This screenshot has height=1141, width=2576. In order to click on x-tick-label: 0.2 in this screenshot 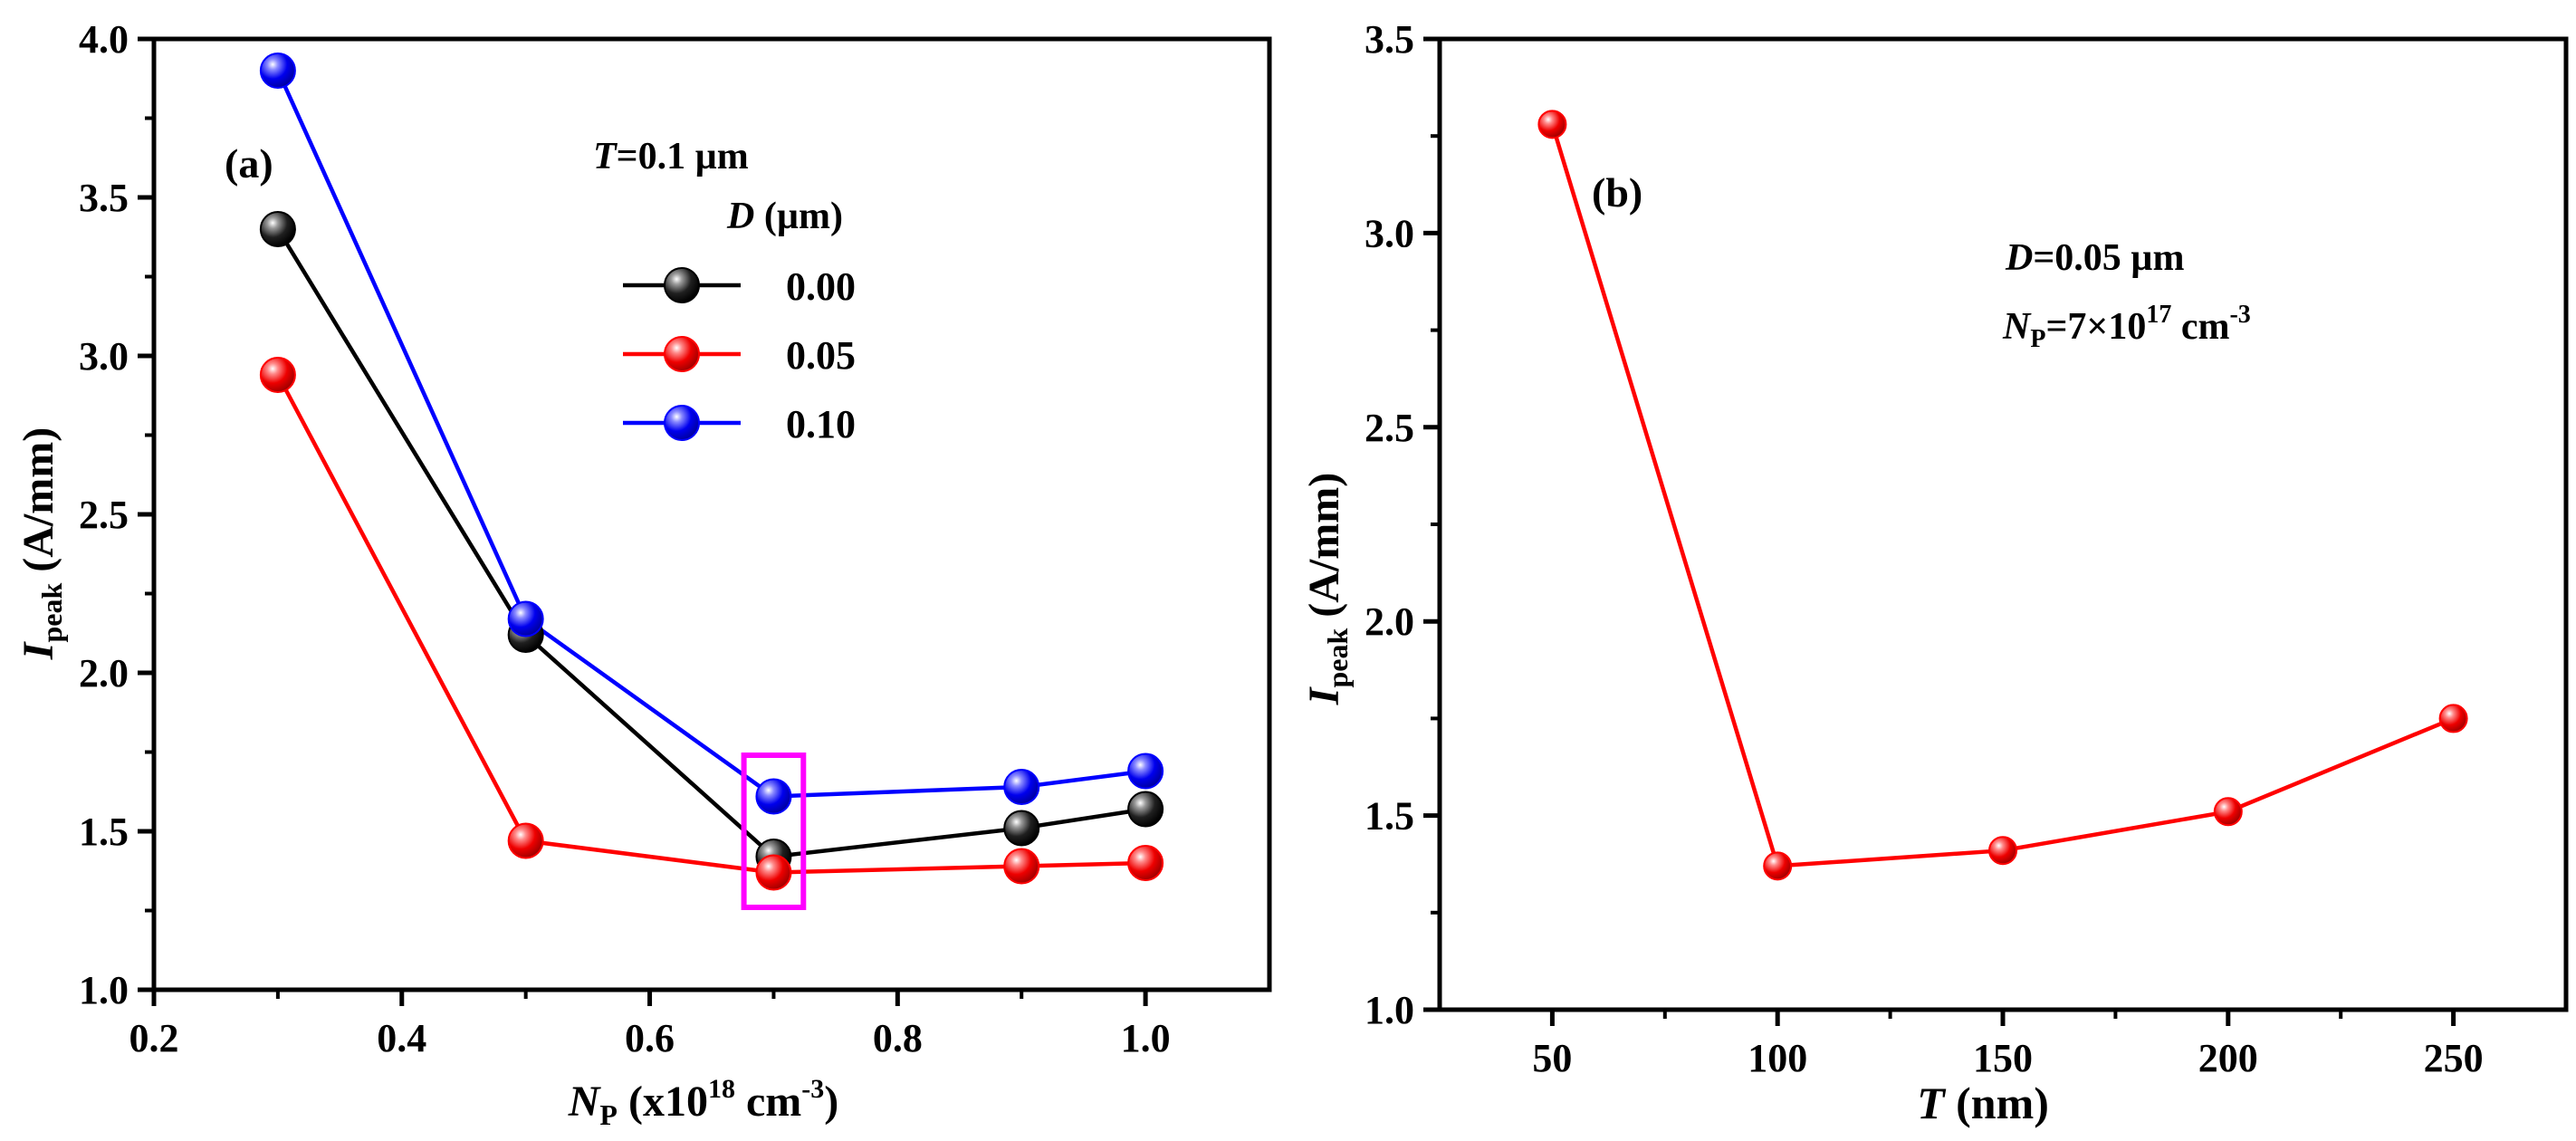, I will do `click(154, 1038)`.